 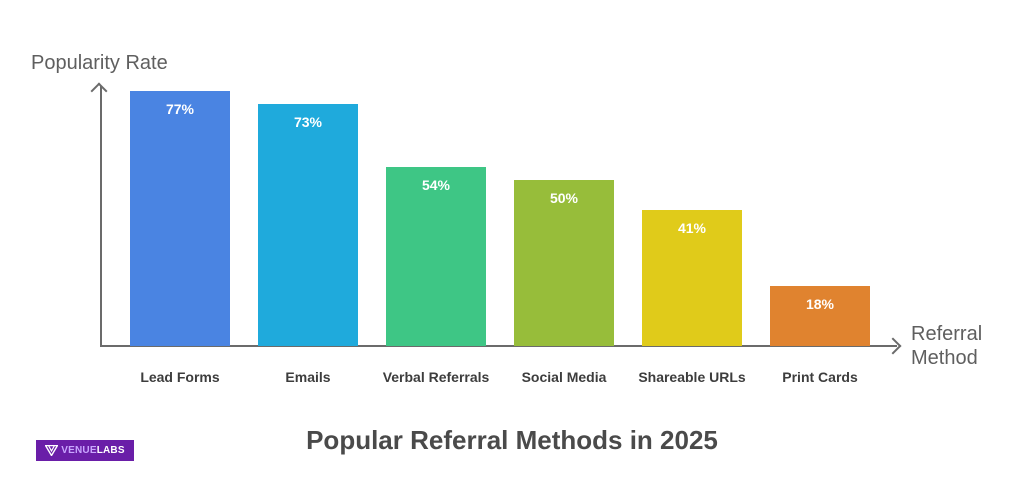 I want to click on venuelabs-logo: VENUELABS, so click(x=85, y=450).